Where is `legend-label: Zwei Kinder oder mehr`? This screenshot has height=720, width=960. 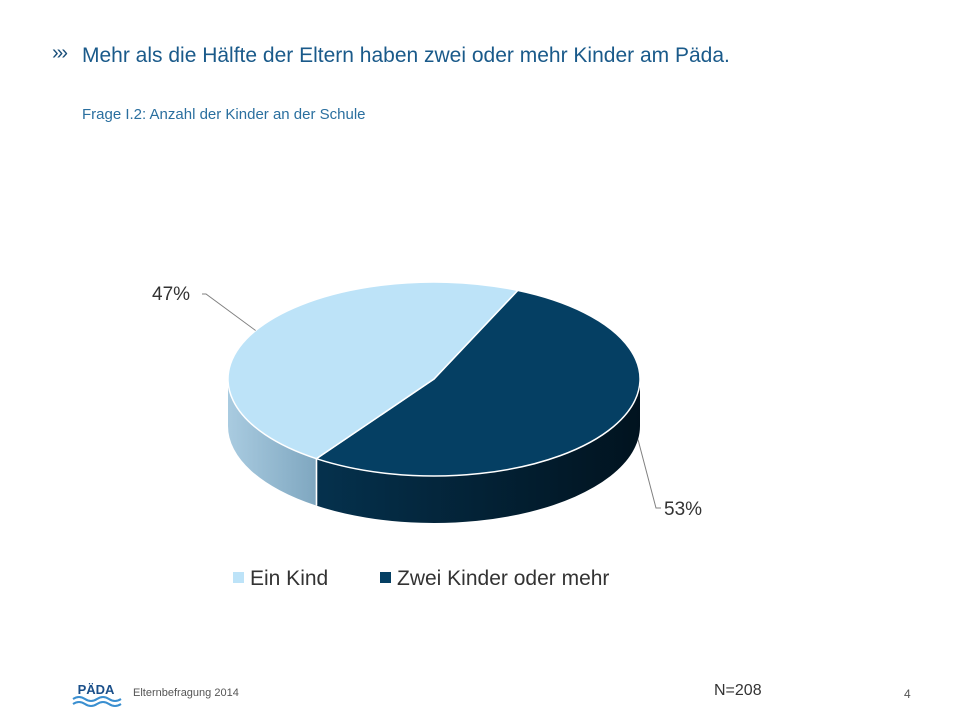 legend-label: Zwei Kinder oder mehr is located at coordinates (503, 578).